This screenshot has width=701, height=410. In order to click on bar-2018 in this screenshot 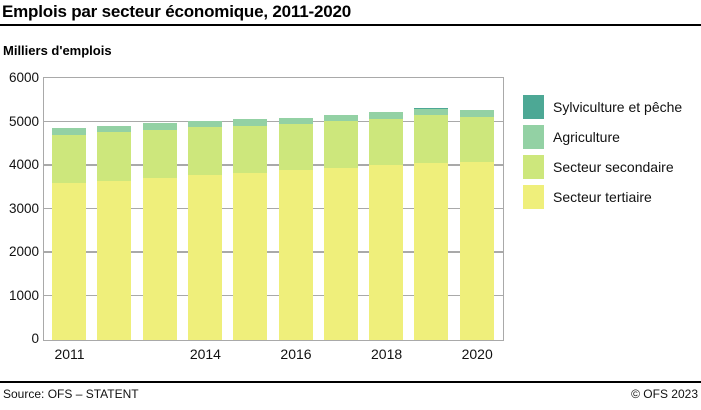, I will do `click(386, 226)`.